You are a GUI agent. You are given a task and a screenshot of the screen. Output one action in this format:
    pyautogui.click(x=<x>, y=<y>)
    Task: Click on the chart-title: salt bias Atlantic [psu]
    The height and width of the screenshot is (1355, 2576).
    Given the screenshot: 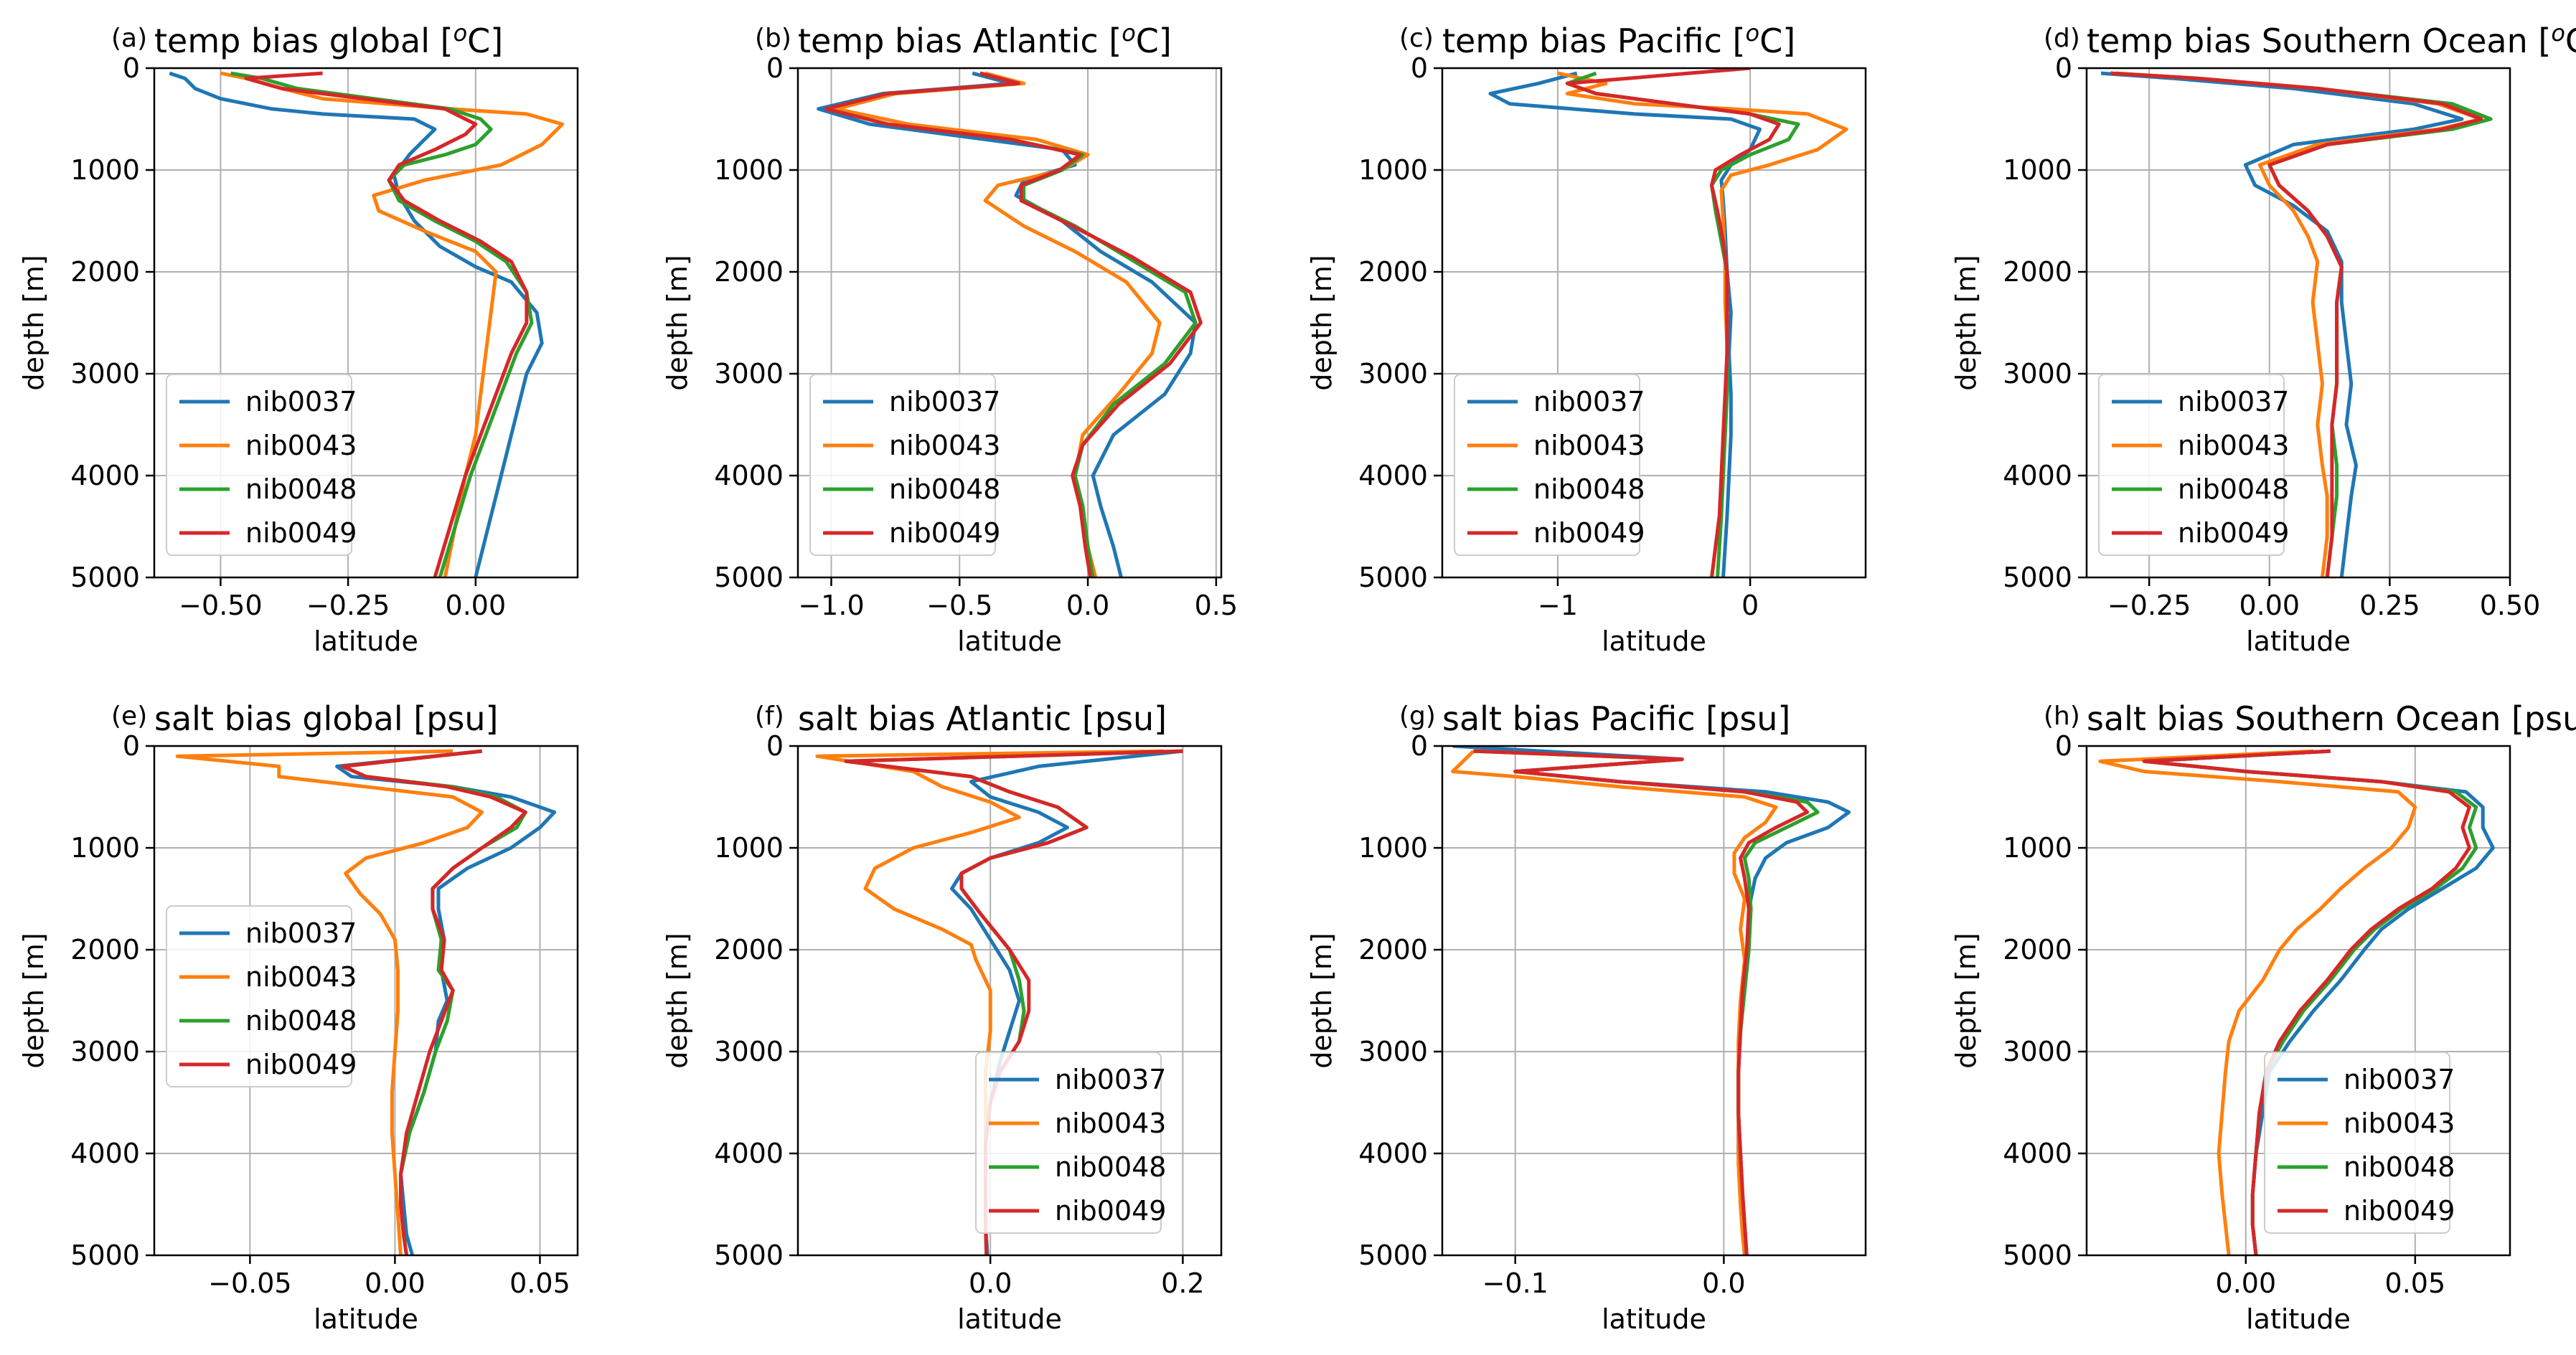 What is the action you would take?
    pyautogui.click(x=982, y=718)
    